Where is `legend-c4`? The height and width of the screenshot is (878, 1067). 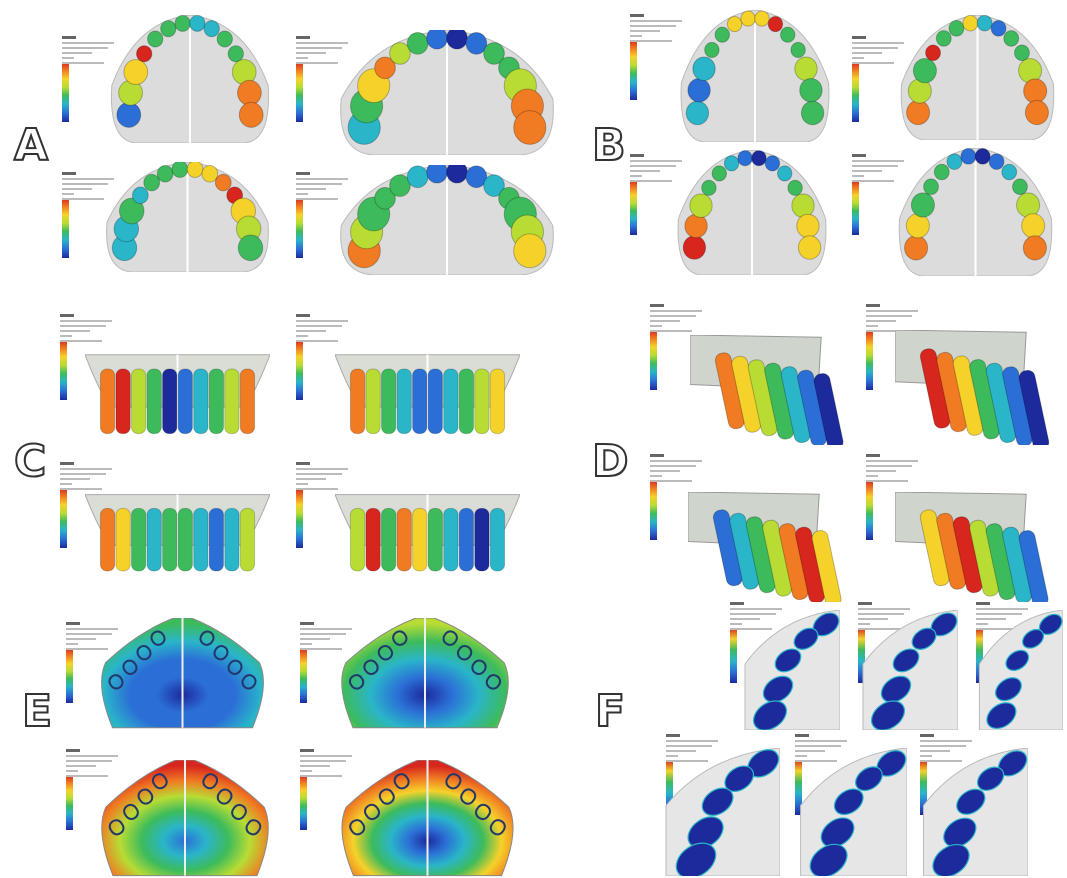 legend-c4 is located at coordinates (322, 505).